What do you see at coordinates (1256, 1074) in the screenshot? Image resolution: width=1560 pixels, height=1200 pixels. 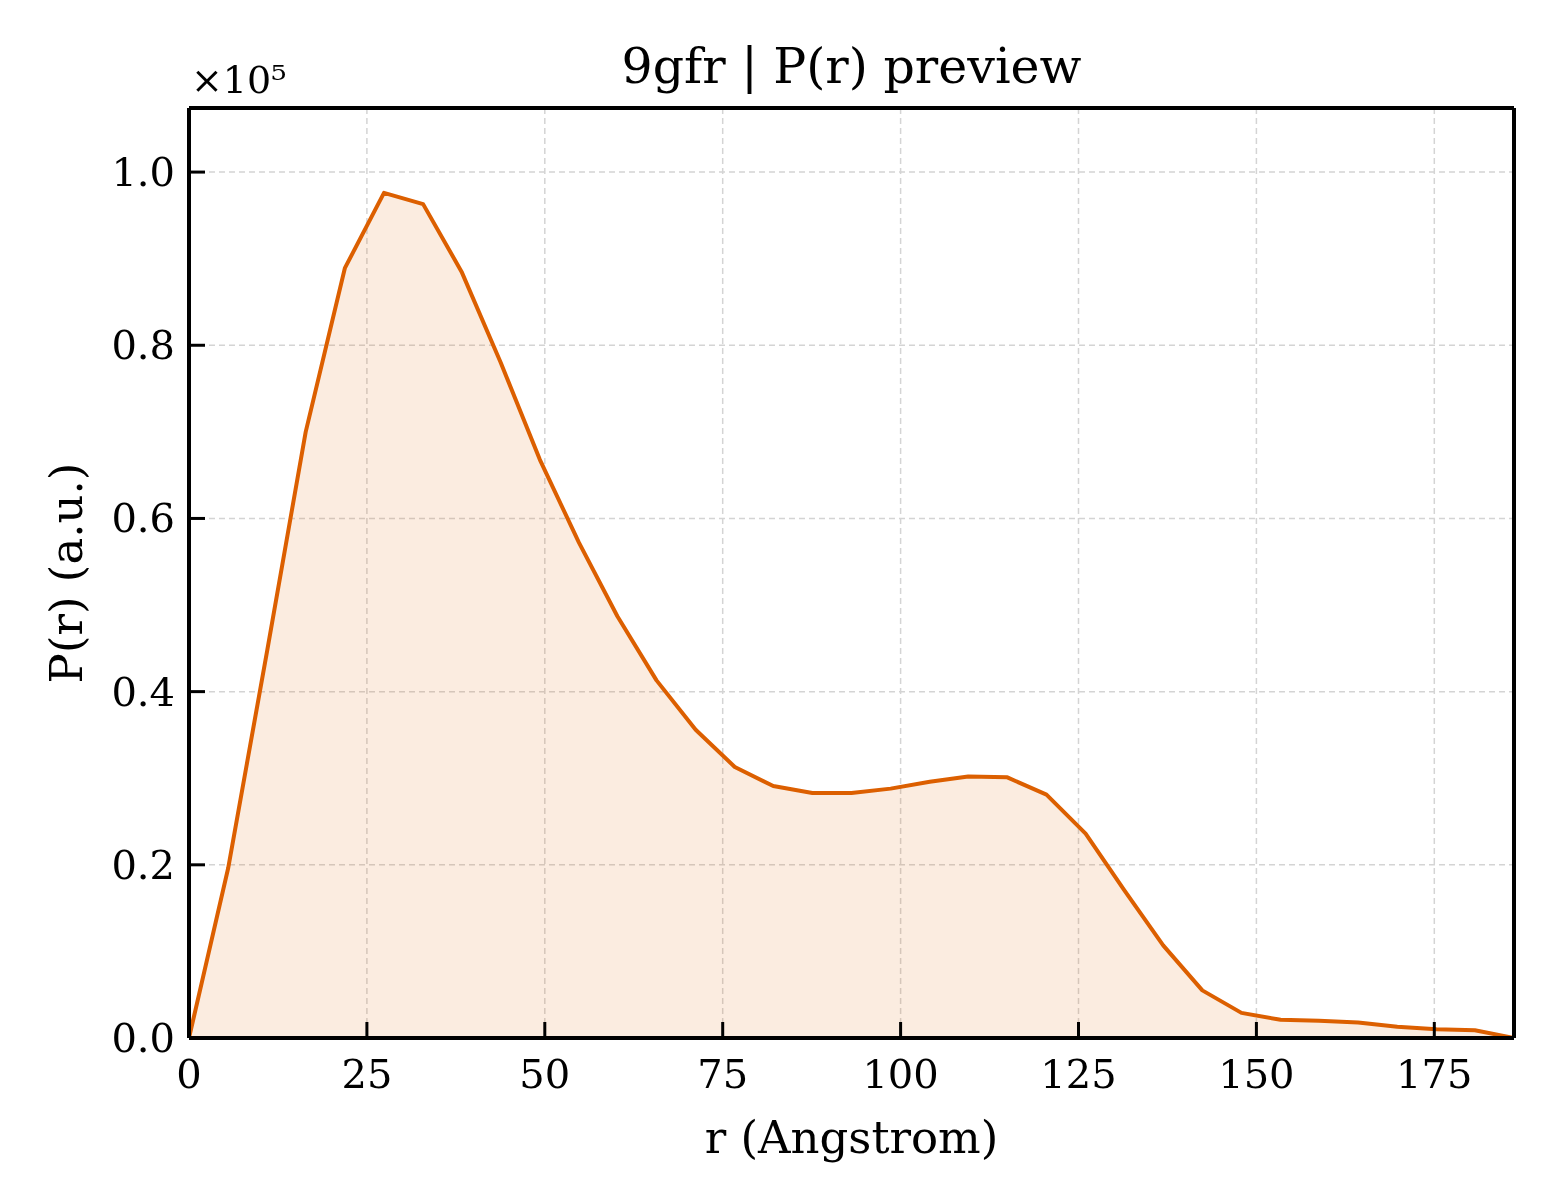 I see `x-tick-label: 150` at bounding box center [1256, 1074].